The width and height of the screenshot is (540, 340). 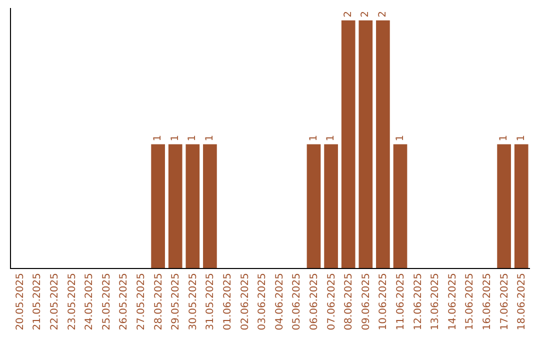 What do you see at coordinates (314, 301) in the screenshot?
I see `x-tick-label: 06.06.2025` at bounding box center [314, 301].